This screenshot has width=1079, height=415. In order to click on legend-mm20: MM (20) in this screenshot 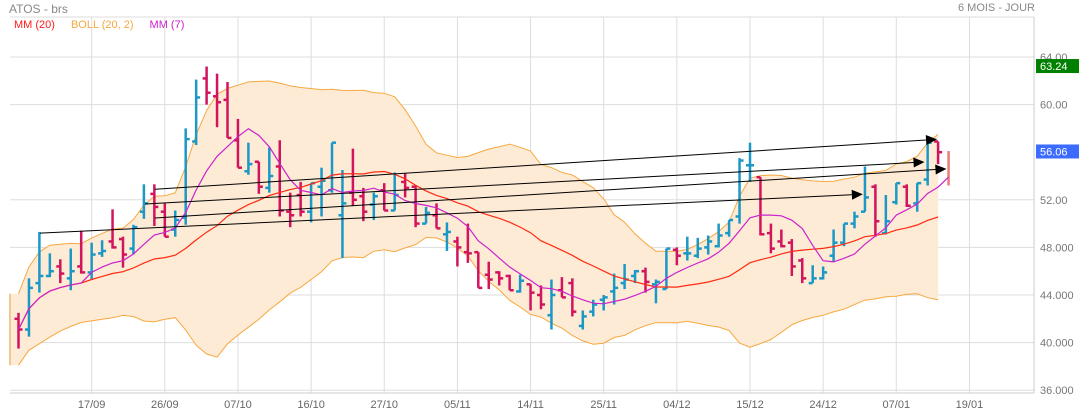, I will do `click(34, 25)`.